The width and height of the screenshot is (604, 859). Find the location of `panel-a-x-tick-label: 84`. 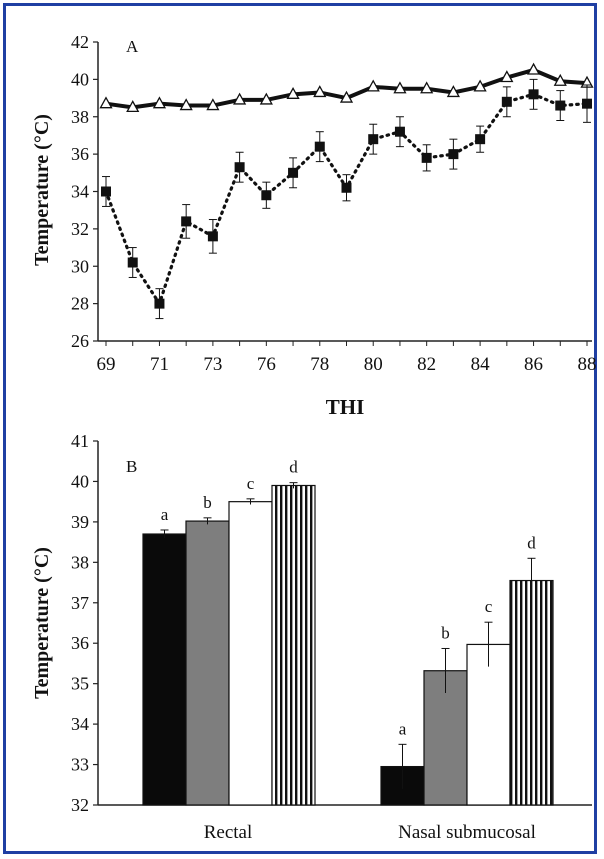

panel-a-x-tick-label: 84 is located at coordinates (481, 364).